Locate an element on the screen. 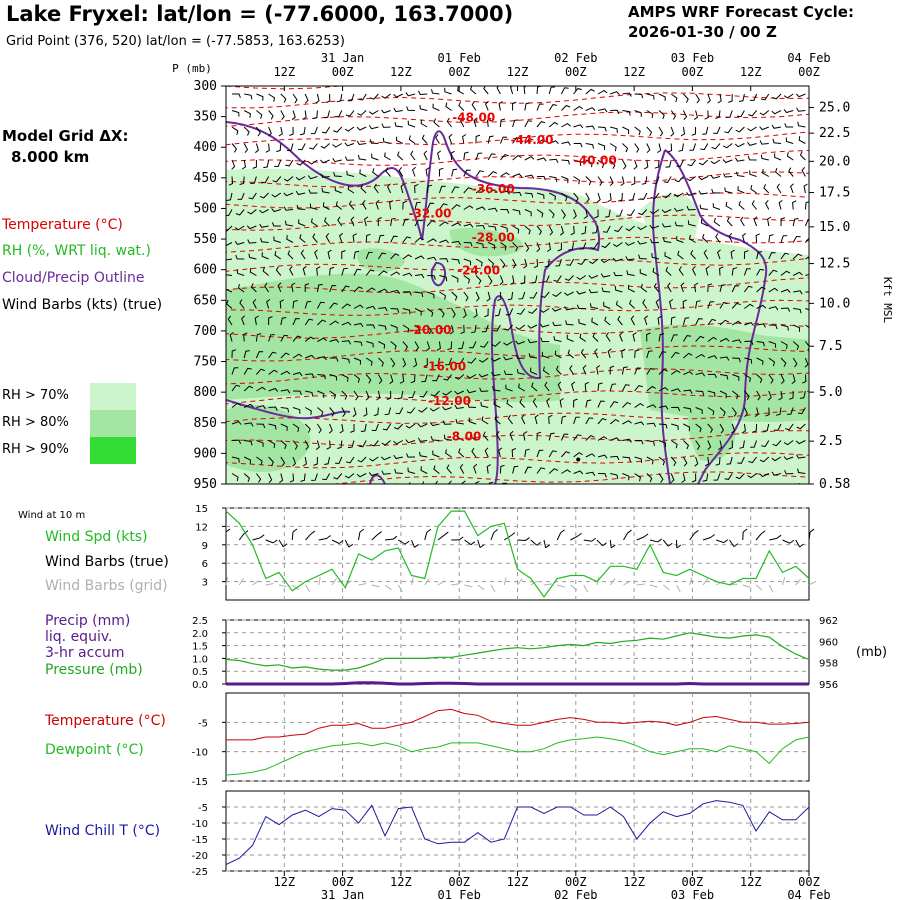 Image resolution: width=900 pixels, height=900 pixels. bottom-time-label: 00Z is located at coordinates (576, 882).